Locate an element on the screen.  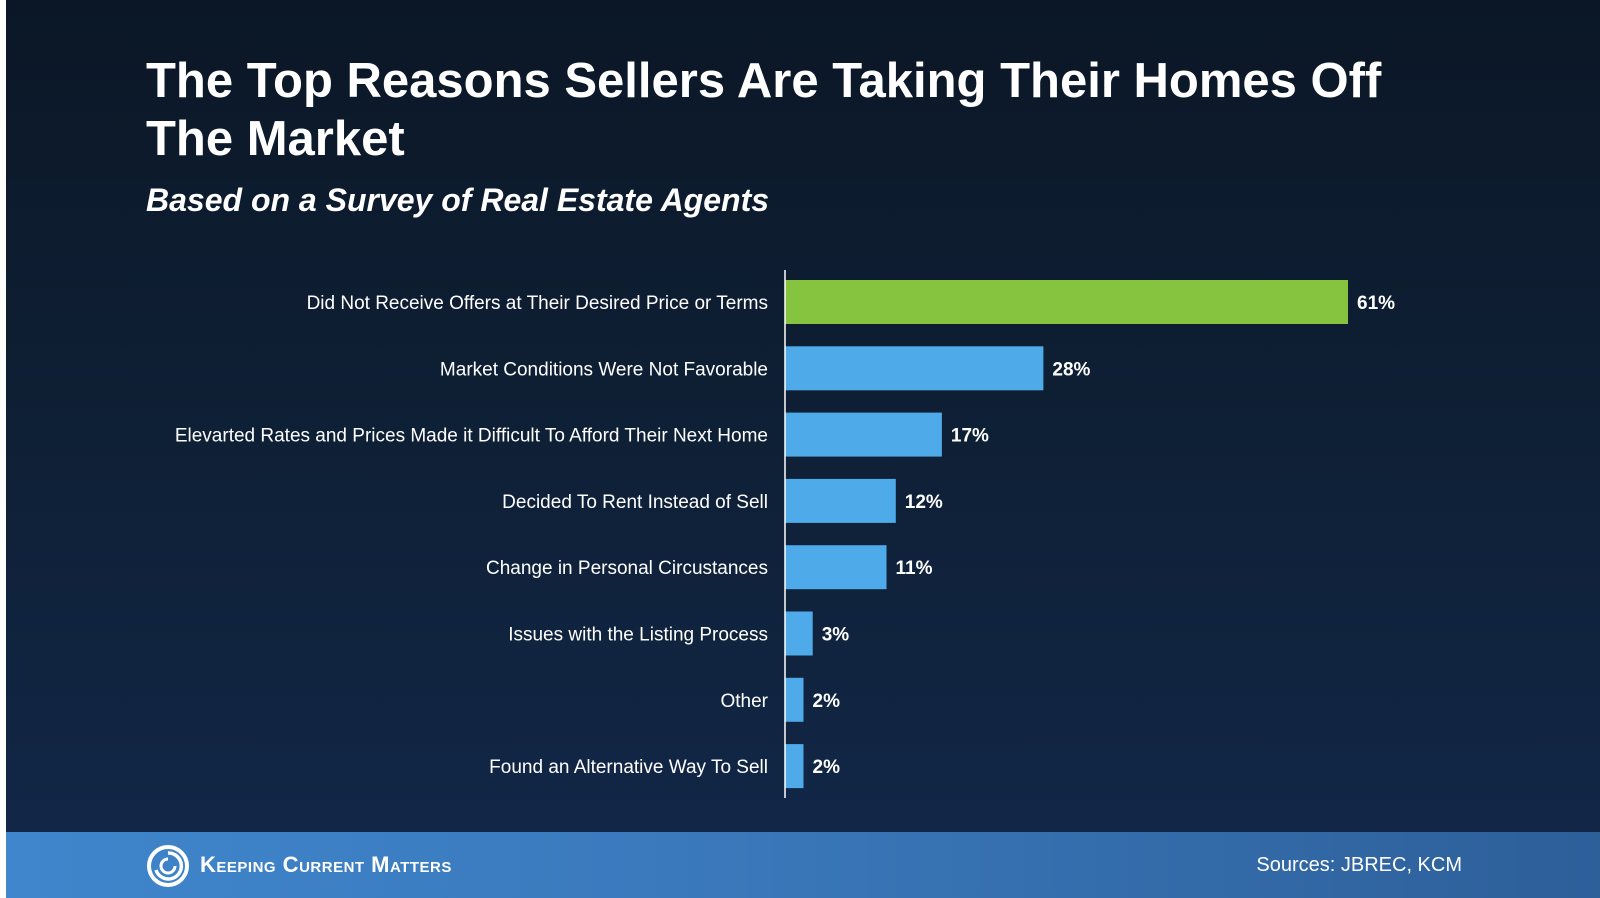
category-label-8: Found an Alternative Way To Sell is located at coordinates (628, 767).